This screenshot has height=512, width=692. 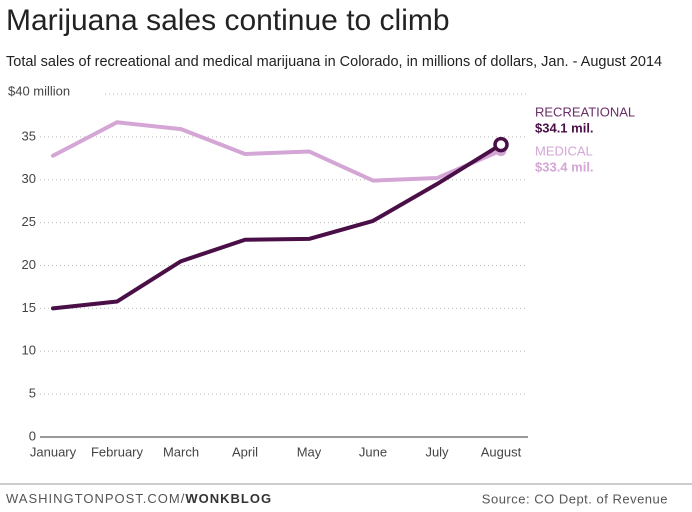 I want to click on footer-credit: WASHINGTONPOST.COM/WONKBLOG, so click(x=139, y=498).